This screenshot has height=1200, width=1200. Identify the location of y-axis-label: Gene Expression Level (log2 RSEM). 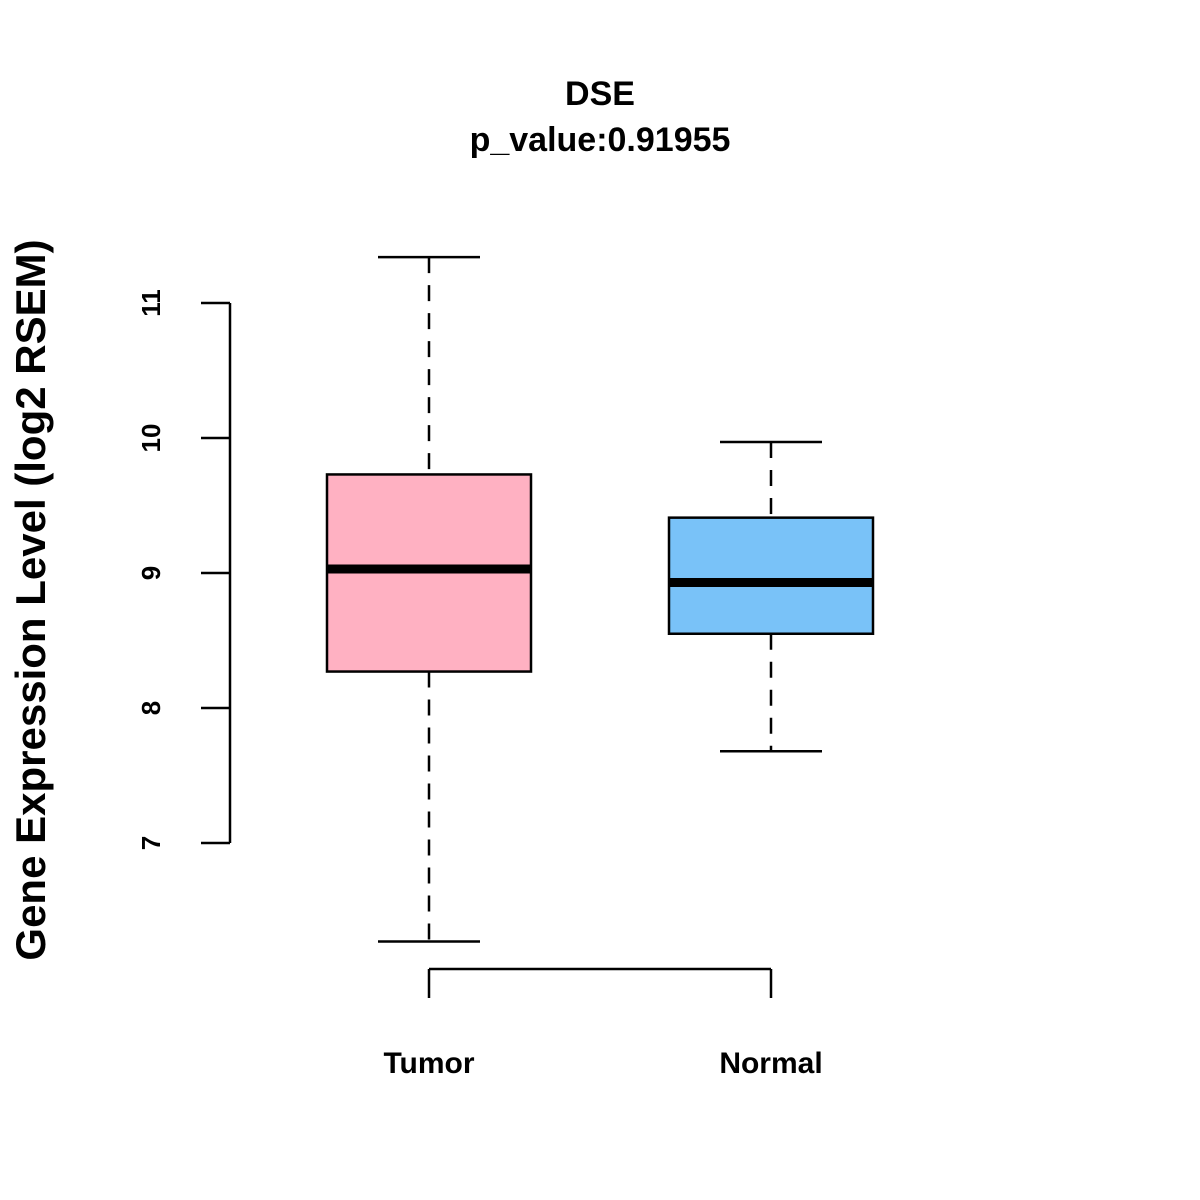
(30, 599).